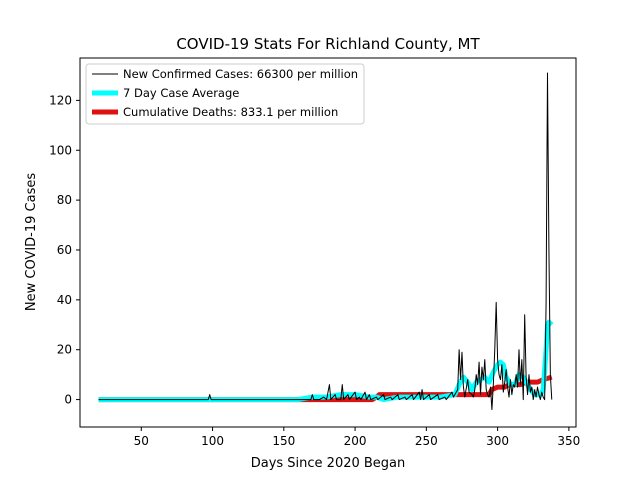 This screenshot has height=484, width=640. I want to click on y-tick-label: 100, so click(60, 150).